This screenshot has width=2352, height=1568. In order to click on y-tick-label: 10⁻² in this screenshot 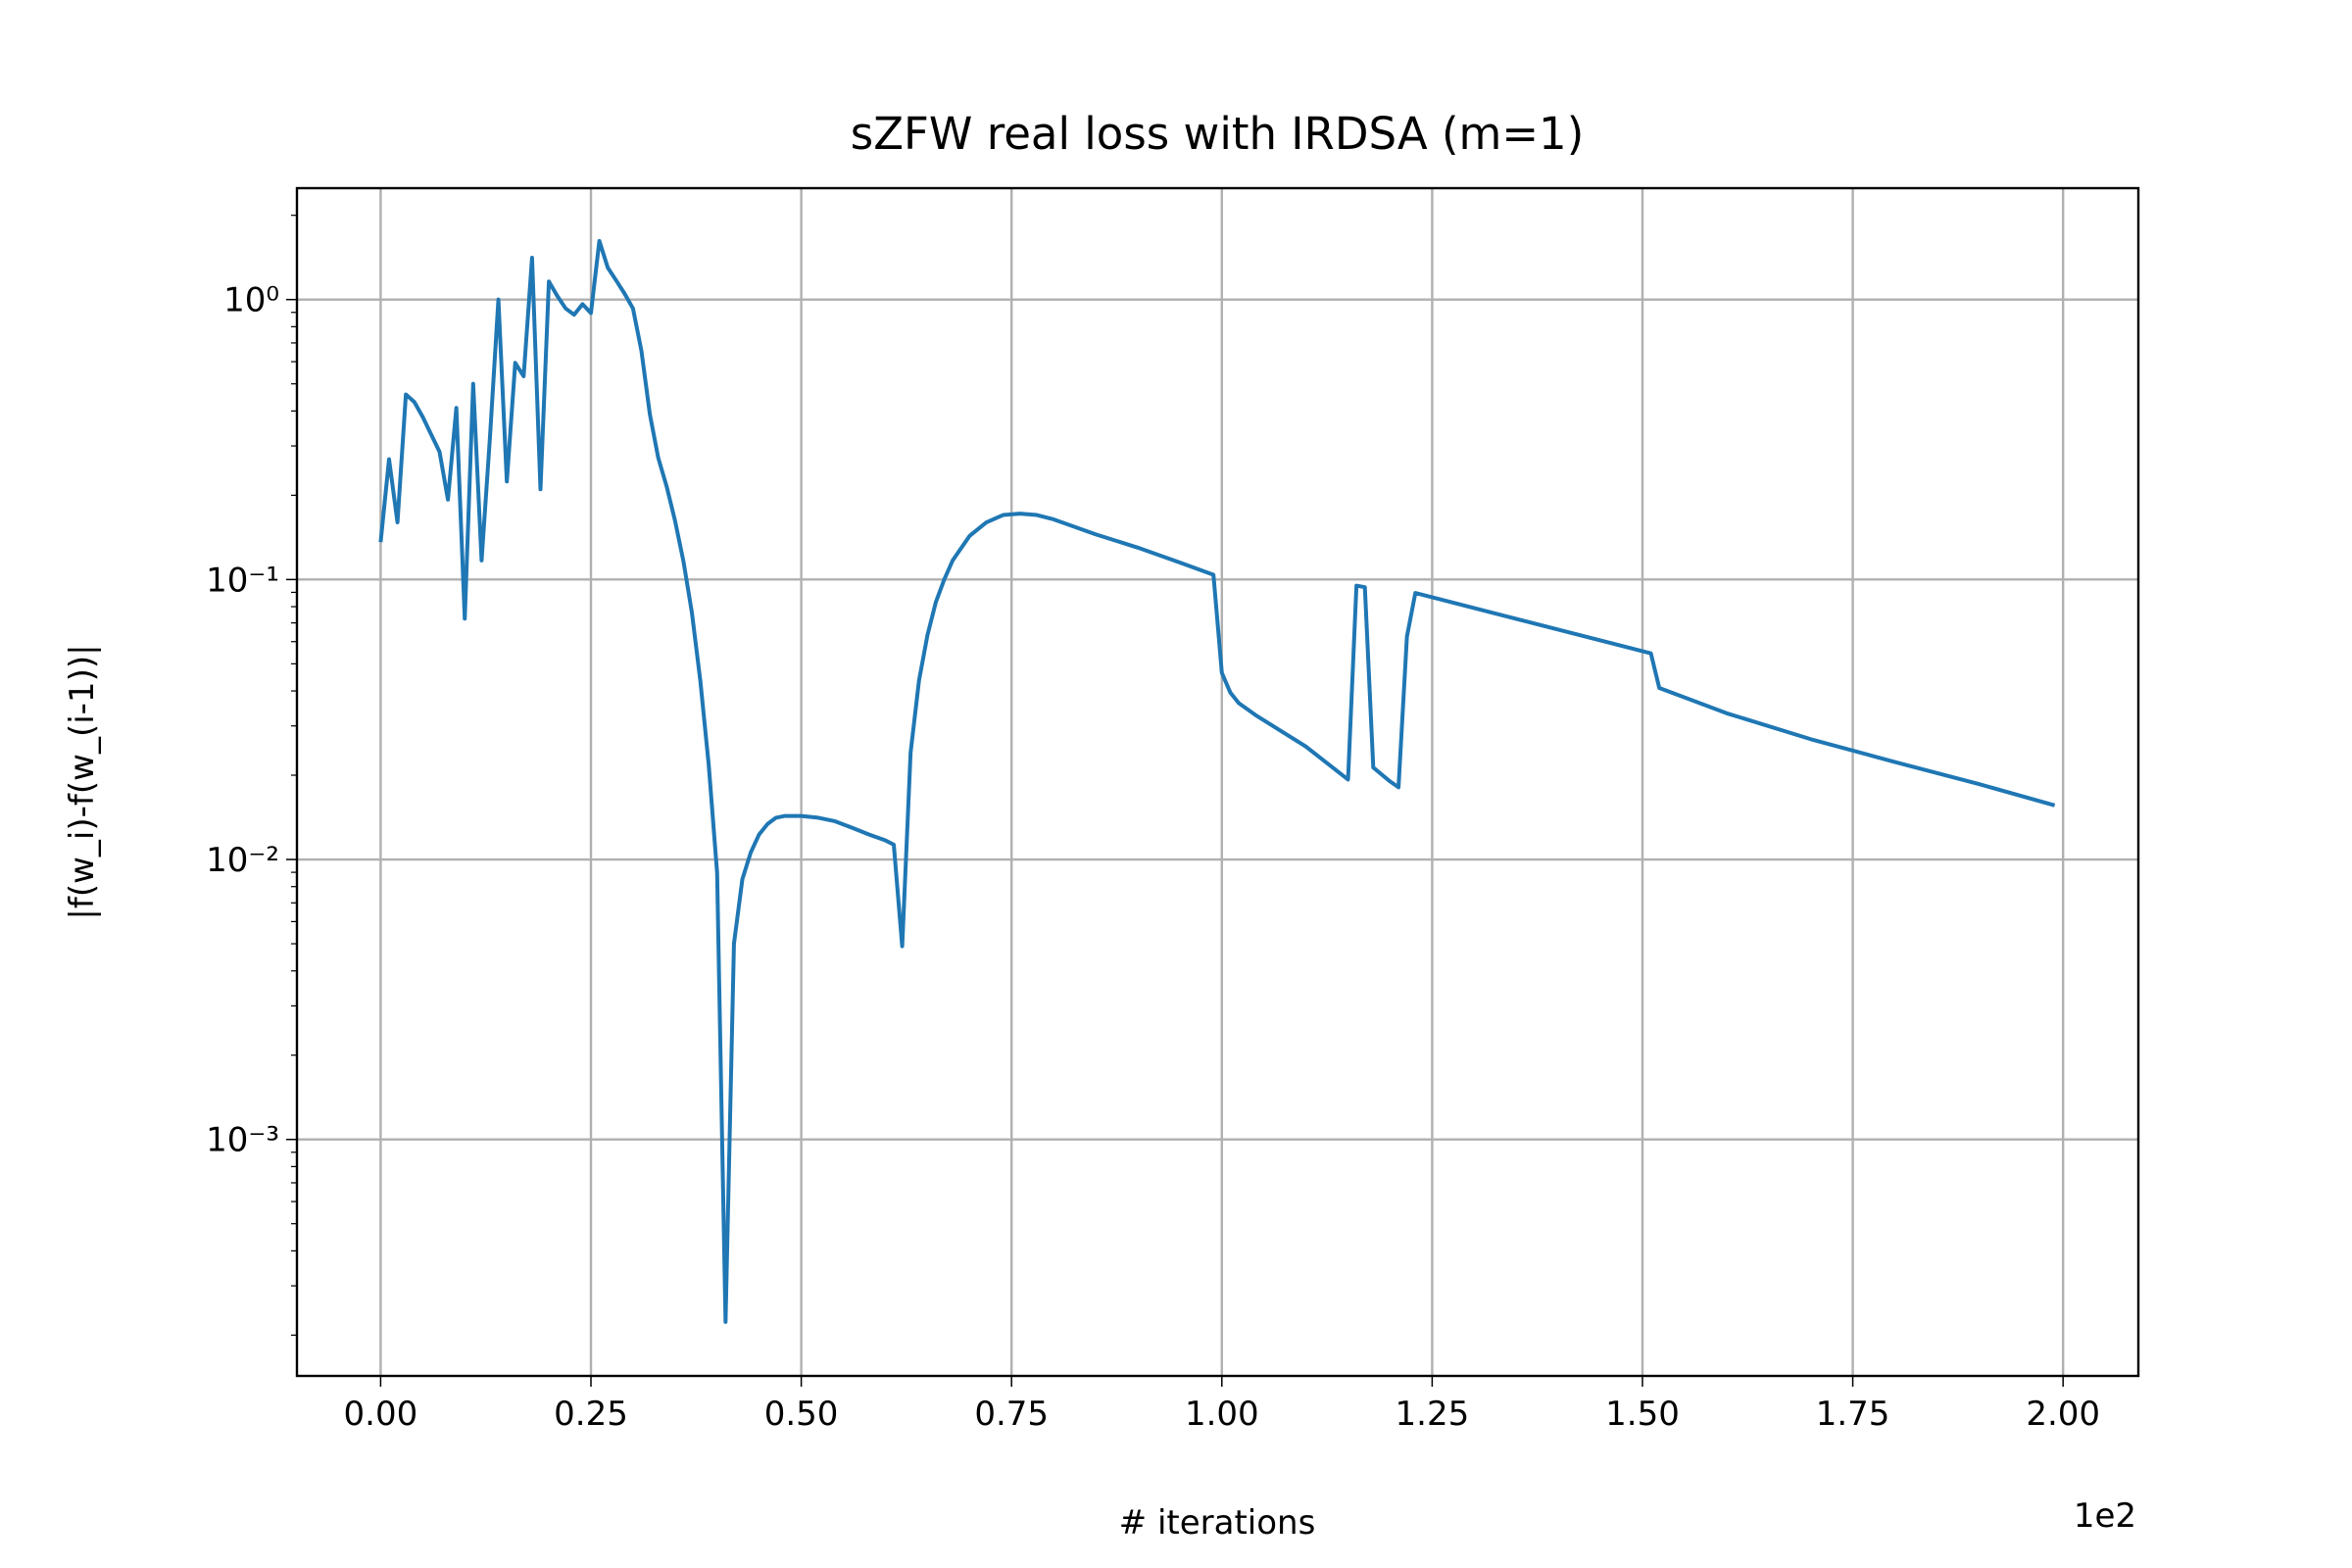, I will do `click(242, 860)`.